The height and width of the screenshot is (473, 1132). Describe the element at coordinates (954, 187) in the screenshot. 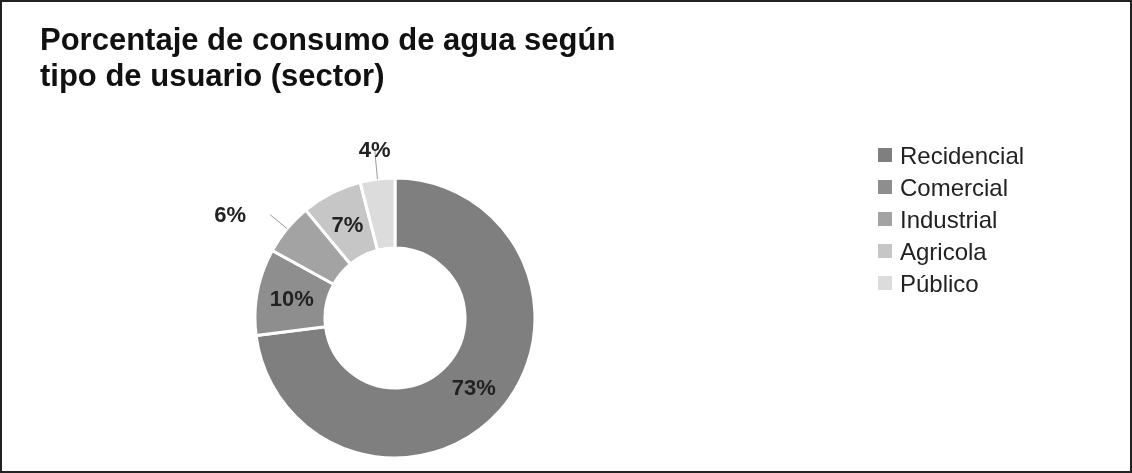

I see `legend-label: Comercial` at that location.